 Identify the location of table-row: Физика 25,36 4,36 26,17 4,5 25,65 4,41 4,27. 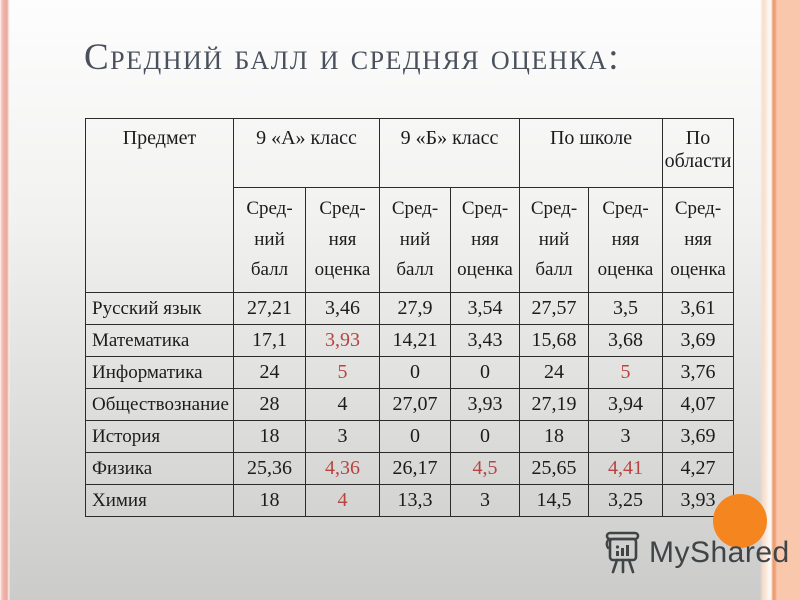
(410, 468).